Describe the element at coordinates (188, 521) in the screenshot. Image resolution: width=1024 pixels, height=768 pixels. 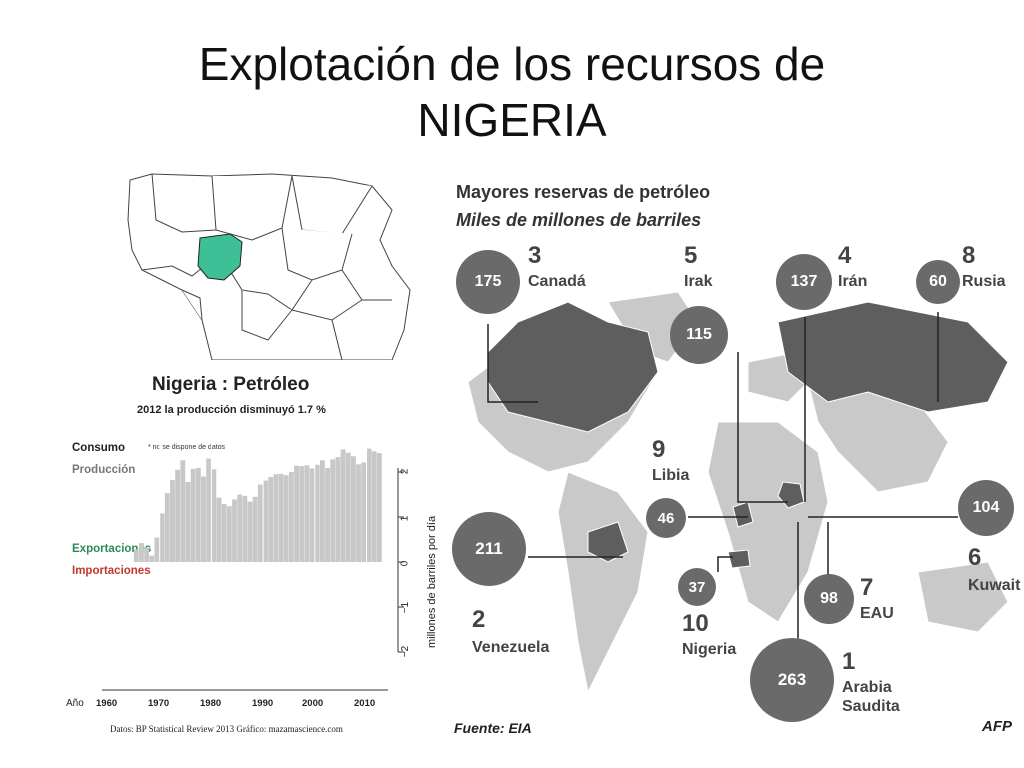
I see `bar-1975` at that location.